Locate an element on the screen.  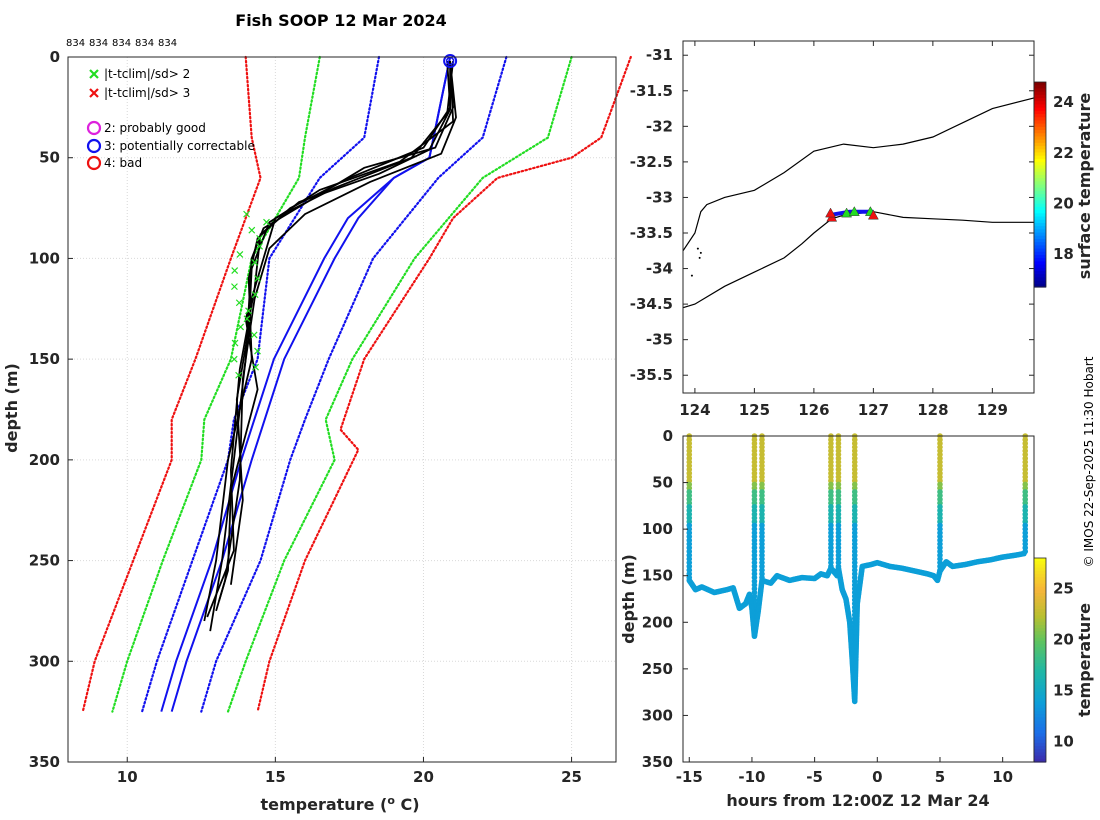
ship-track is located at coordinates (851, 213).